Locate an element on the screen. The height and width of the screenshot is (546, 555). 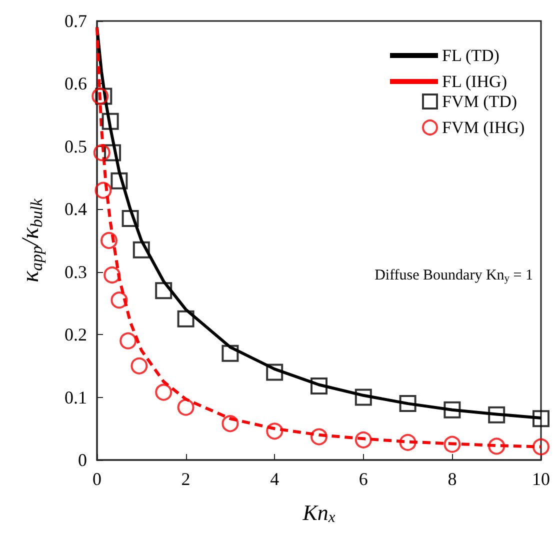
x-tick-label: 4 is located at coordinates (275, 479).